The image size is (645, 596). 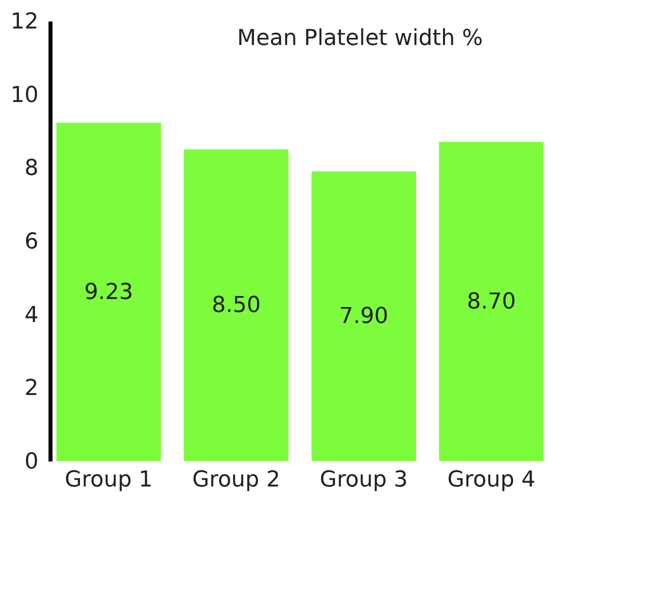 I want to click on y-tick-label: 4, so click(x=31, y=315).